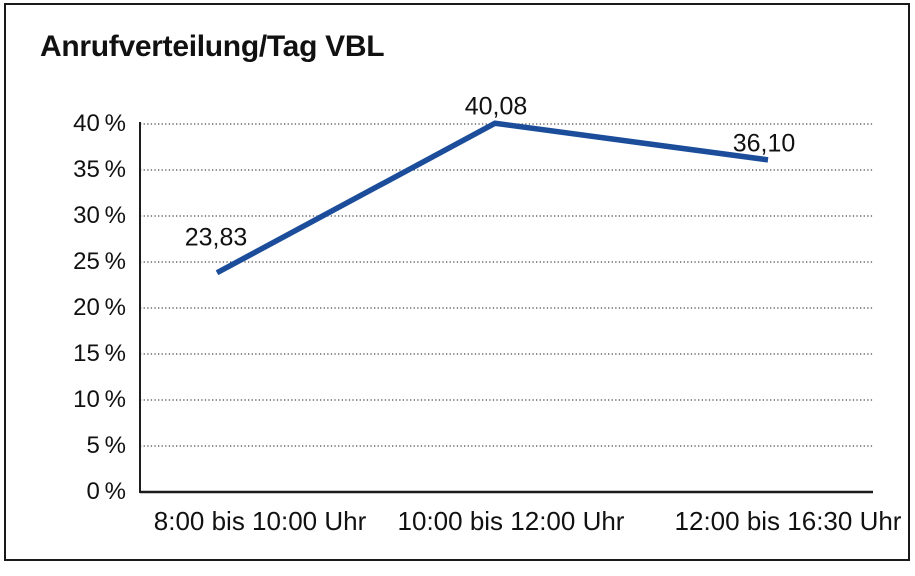 This screenshot has height=576, width=915. I want to click on x-category-label: 8:00 bis 10:00 Uhr, so click(260, 521).